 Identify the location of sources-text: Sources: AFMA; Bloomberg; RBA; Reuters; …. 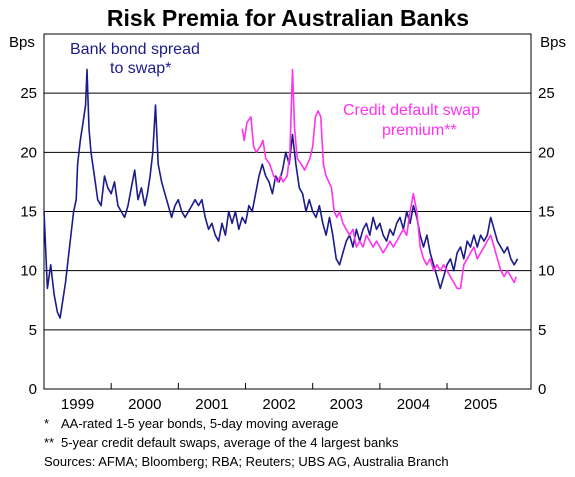
(246, 461).